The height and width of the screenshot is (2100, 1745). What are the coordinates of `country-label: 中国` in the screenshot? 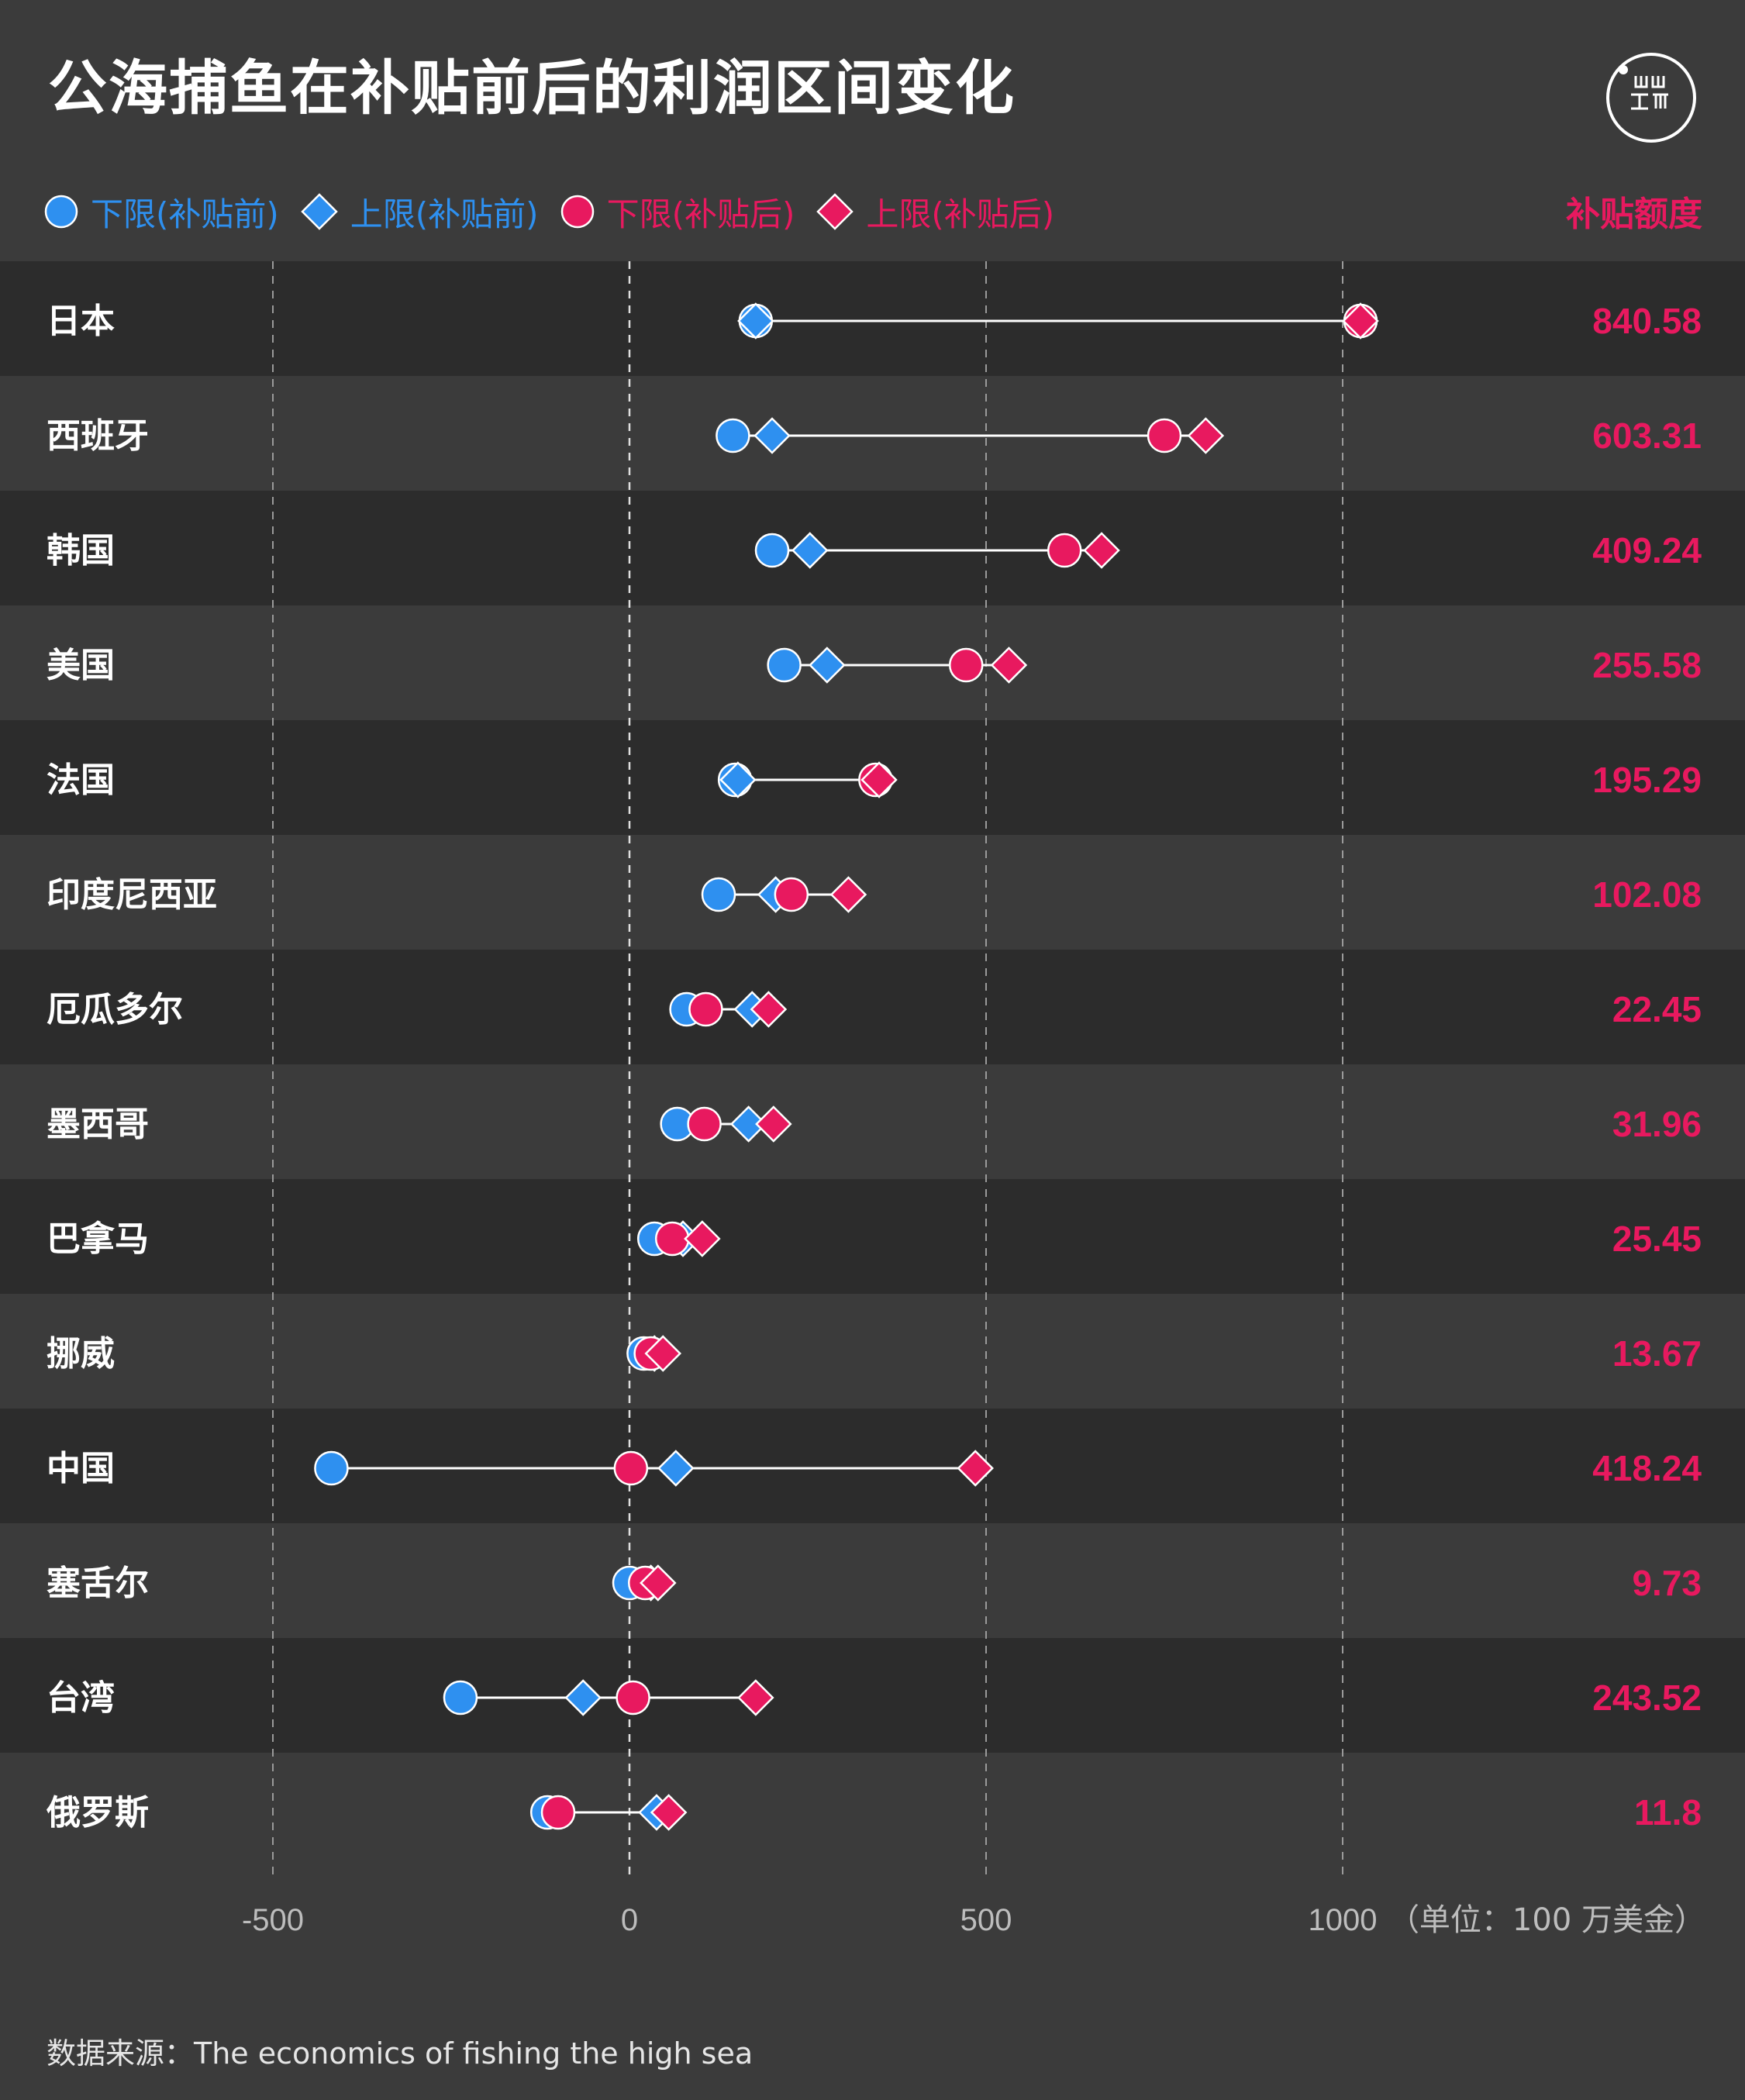 It's located at (81, 1468).